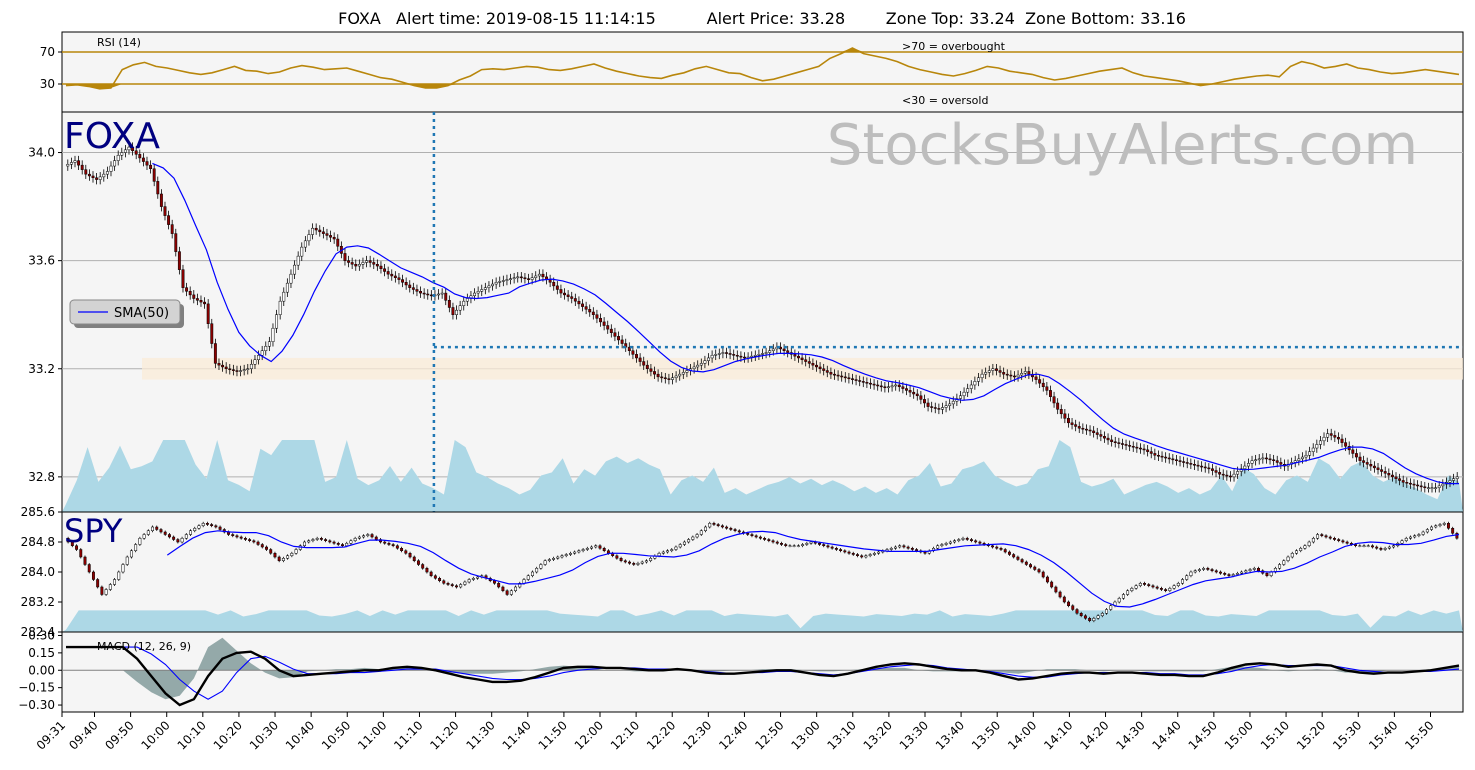 Image resolution: width=1475 pixels, height=770 pixels. What do you see at coordinates (661, 735) in the screenshot?
I see `time-tick-label: 12:20` at bounding box center [661, 735].